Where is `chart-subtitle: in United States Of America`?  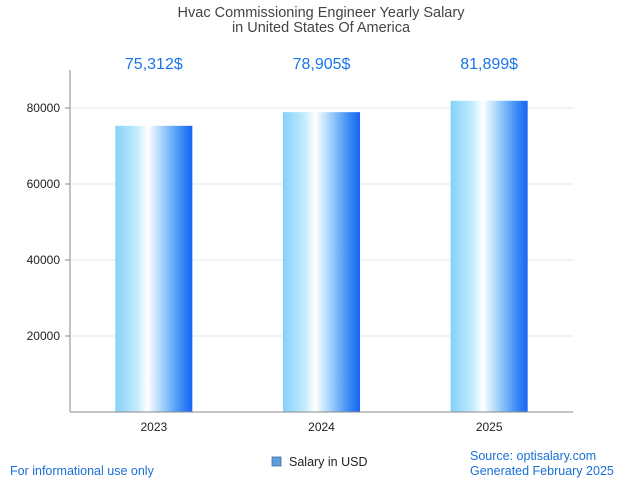 chart-subtitle: in United States Of America is located at coordinates (321, 28).